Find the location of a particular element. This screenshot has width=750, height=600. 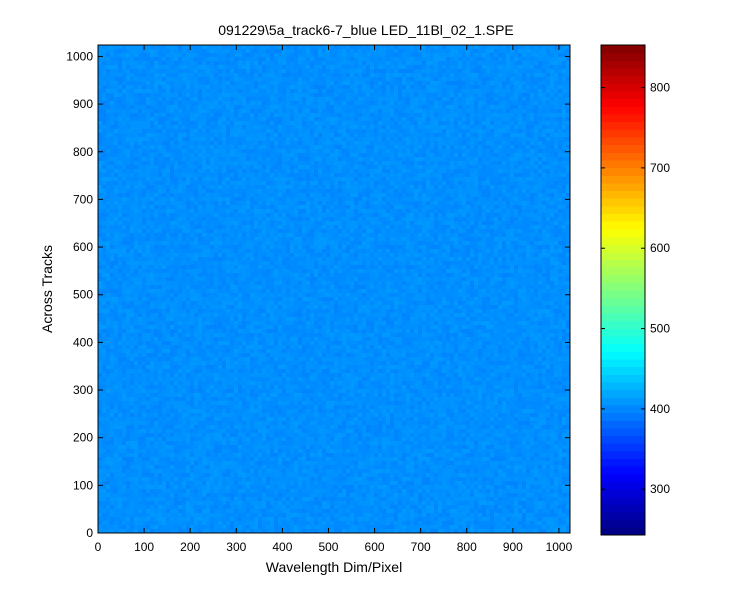

colorbar-tick-label: 700 is located at coordinates (660, 168).